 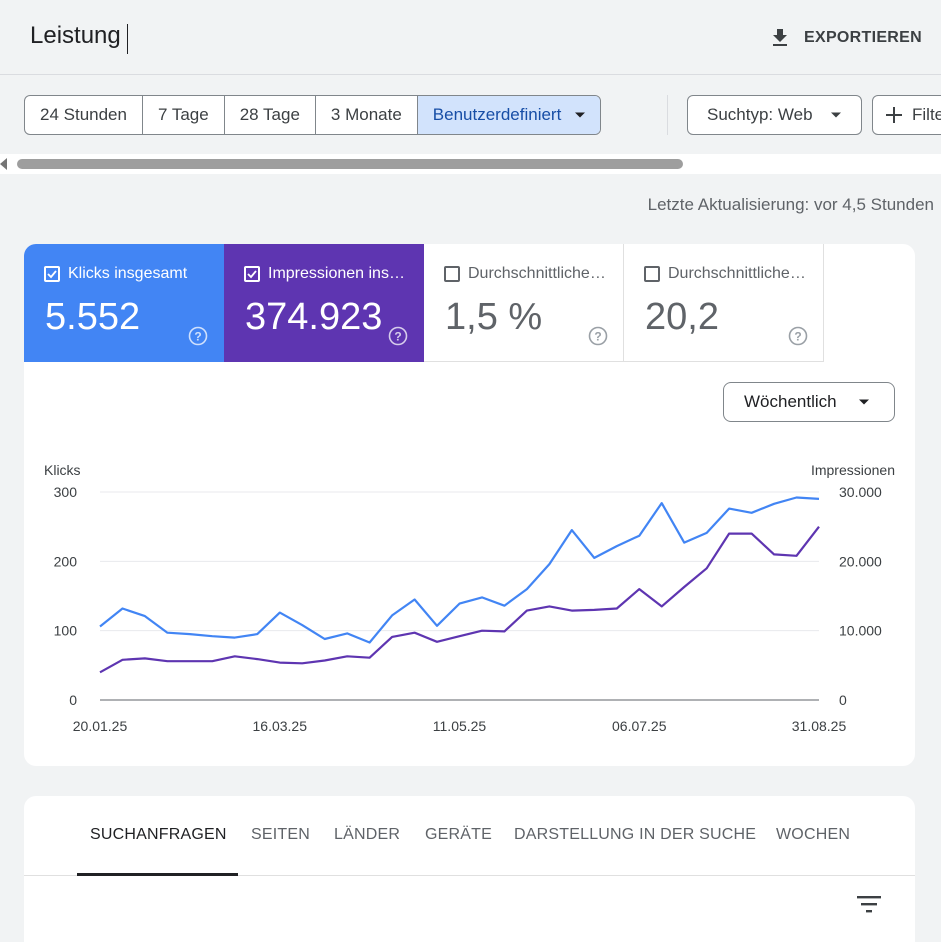 What do you see at coordinates (860, 492) in the screenshot?
I see `right-tick-label: 30.000` at bounding box center [860, 492].